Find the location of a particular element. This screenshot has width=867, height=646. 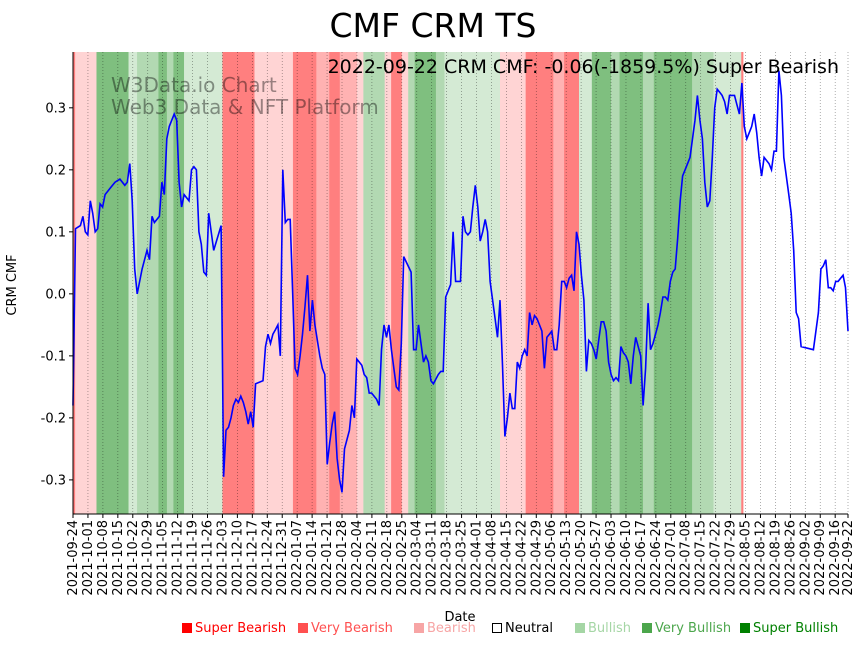

legend-item: Bullish is located at coordinates (603, 628).